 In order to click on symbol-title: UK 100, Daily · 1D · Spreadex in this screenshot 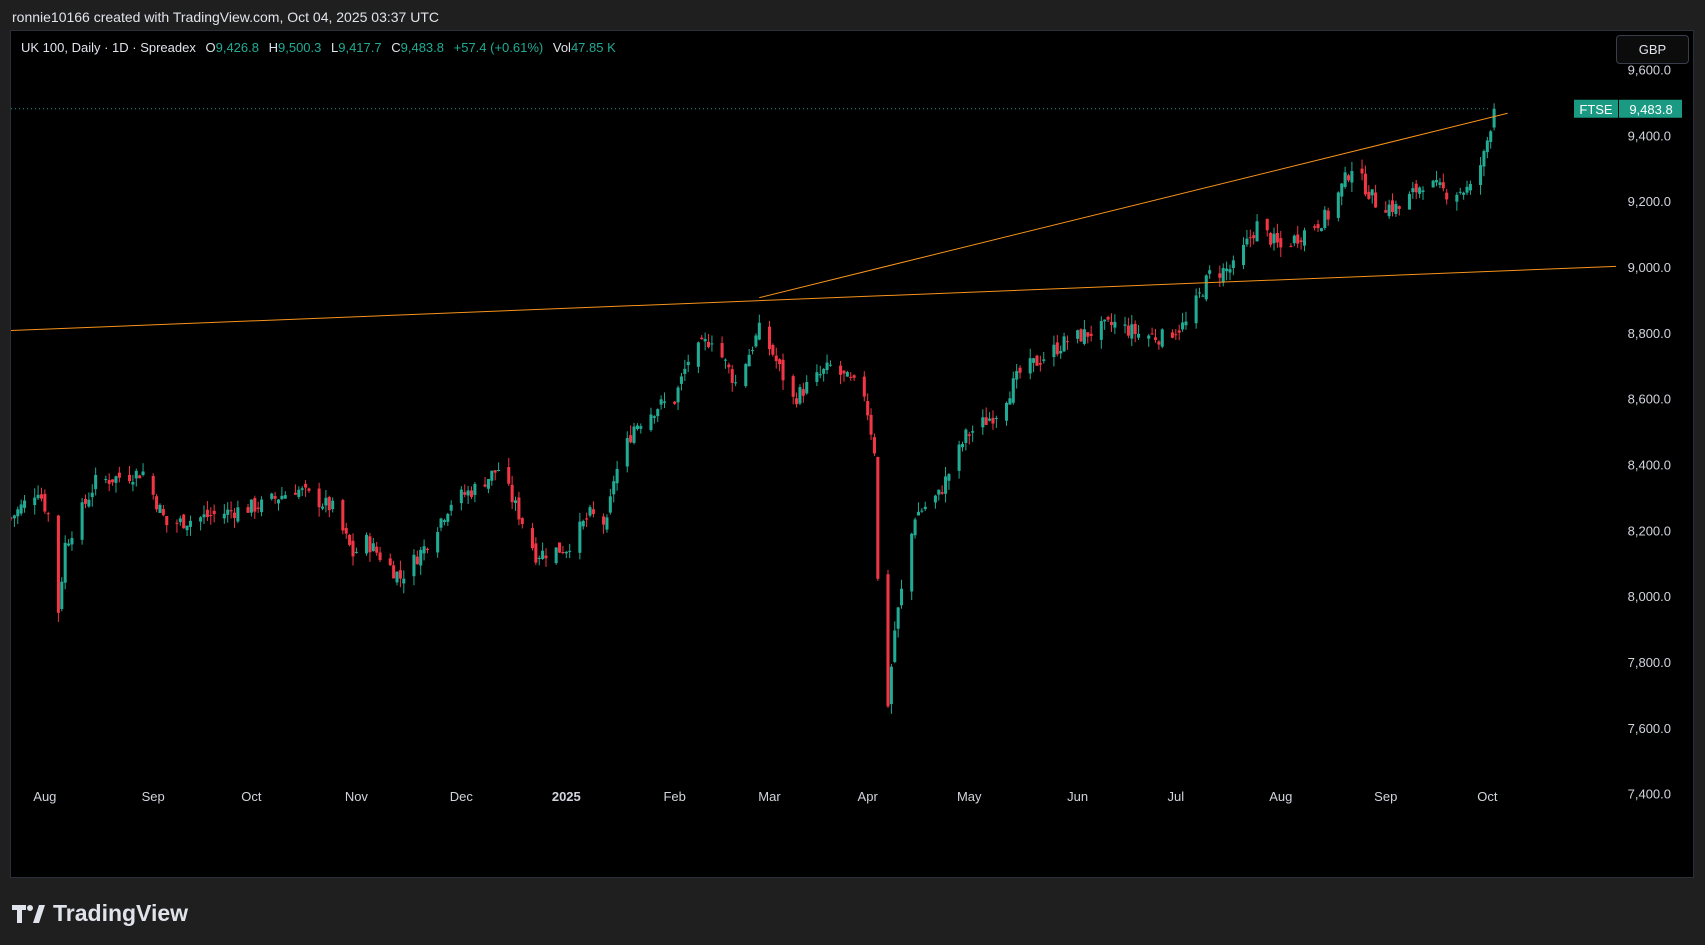, I will do `click(108, 47)`.